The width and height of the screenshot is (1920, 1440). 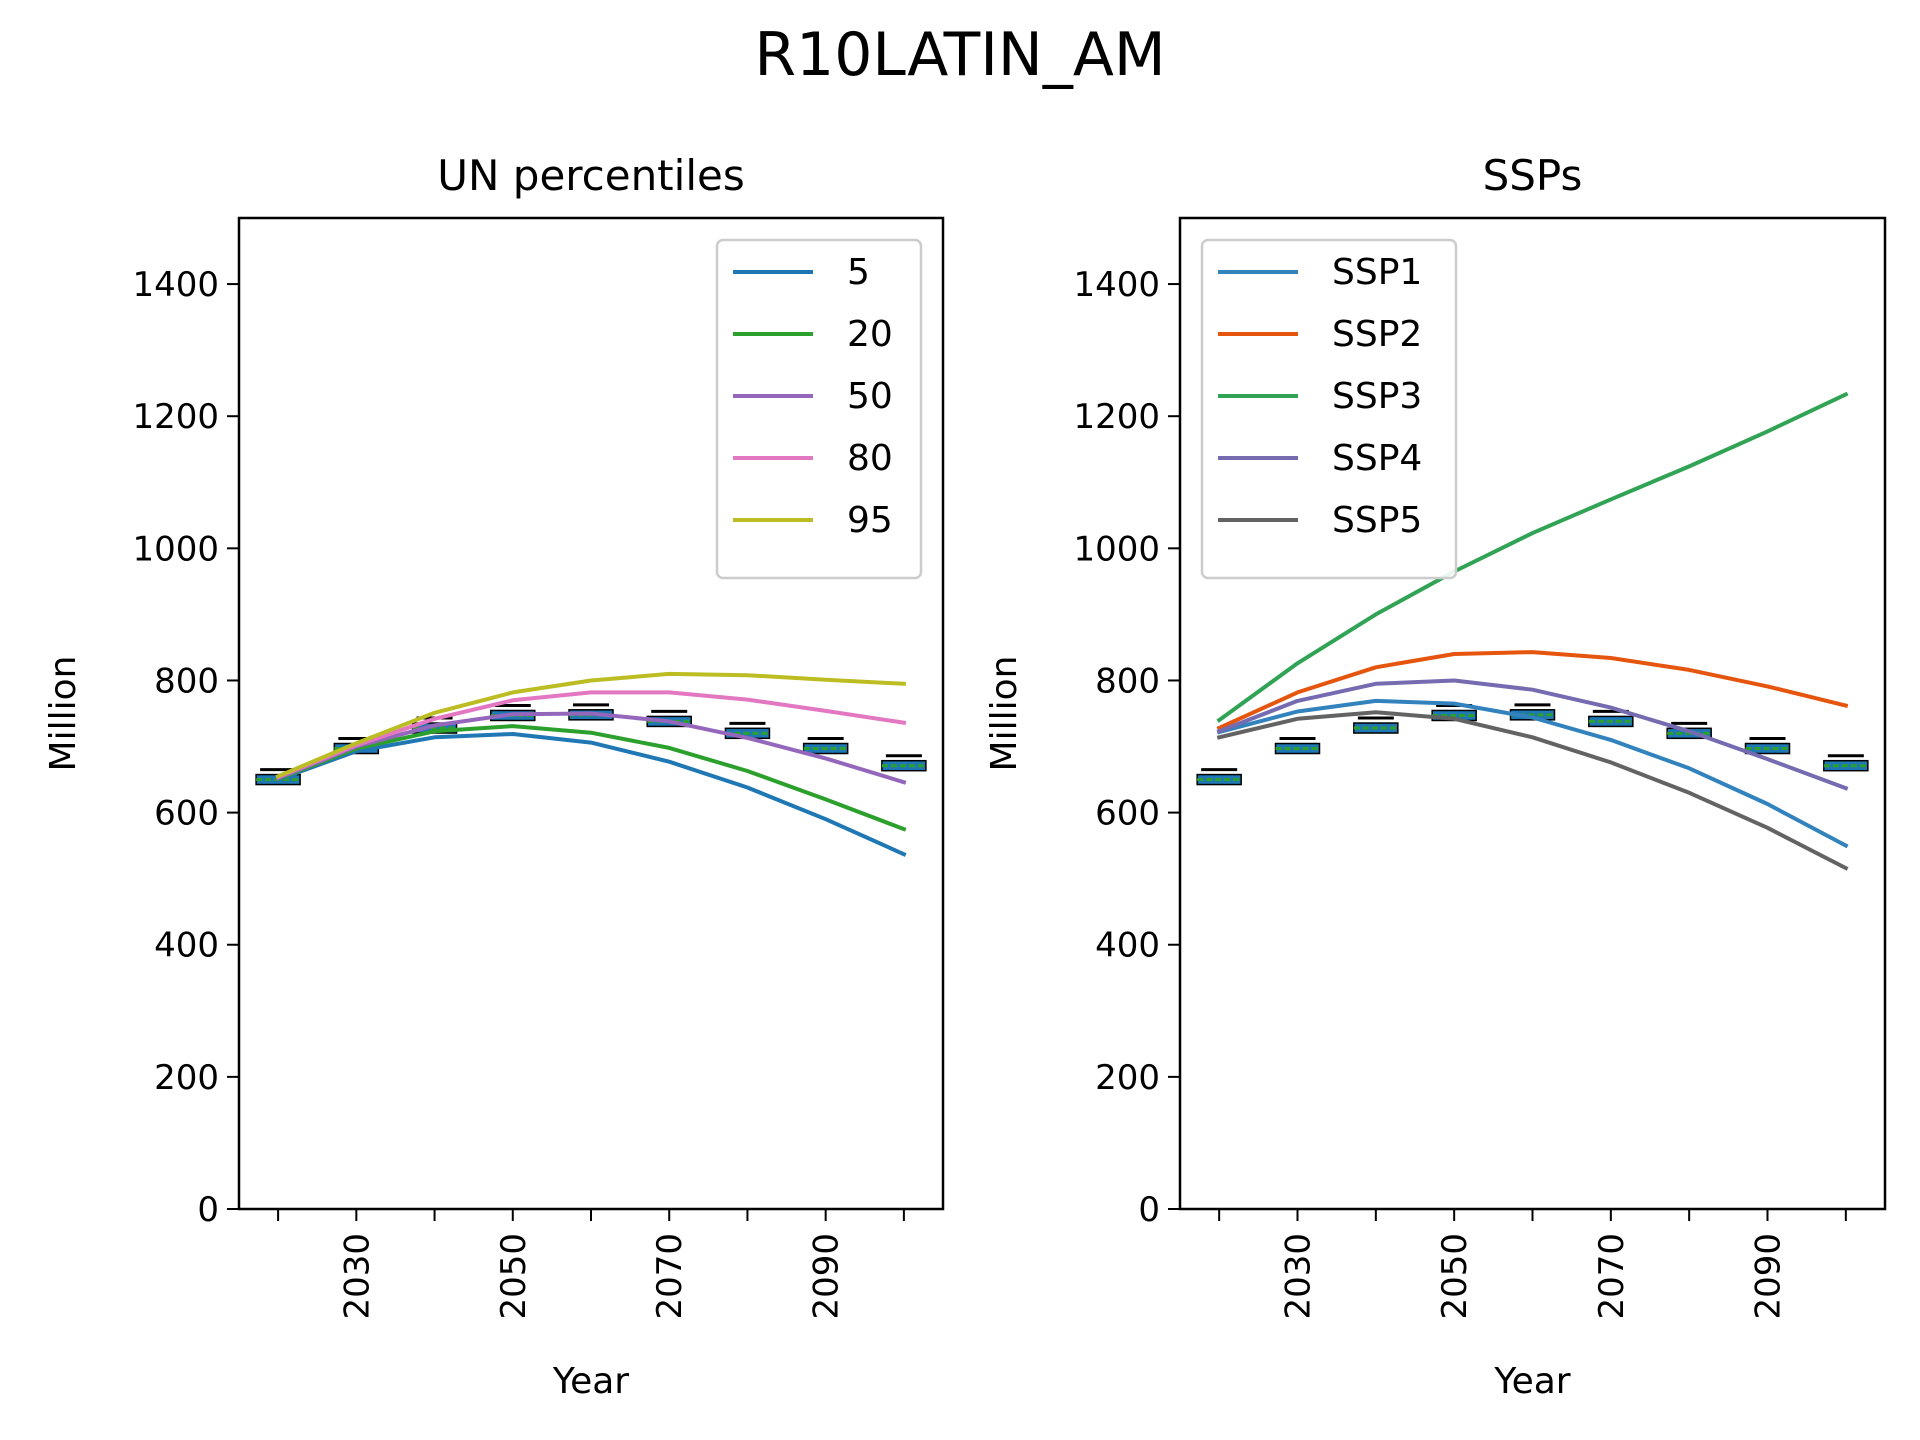 I want to click on legend-label: 80, so click(x=870, y=458).